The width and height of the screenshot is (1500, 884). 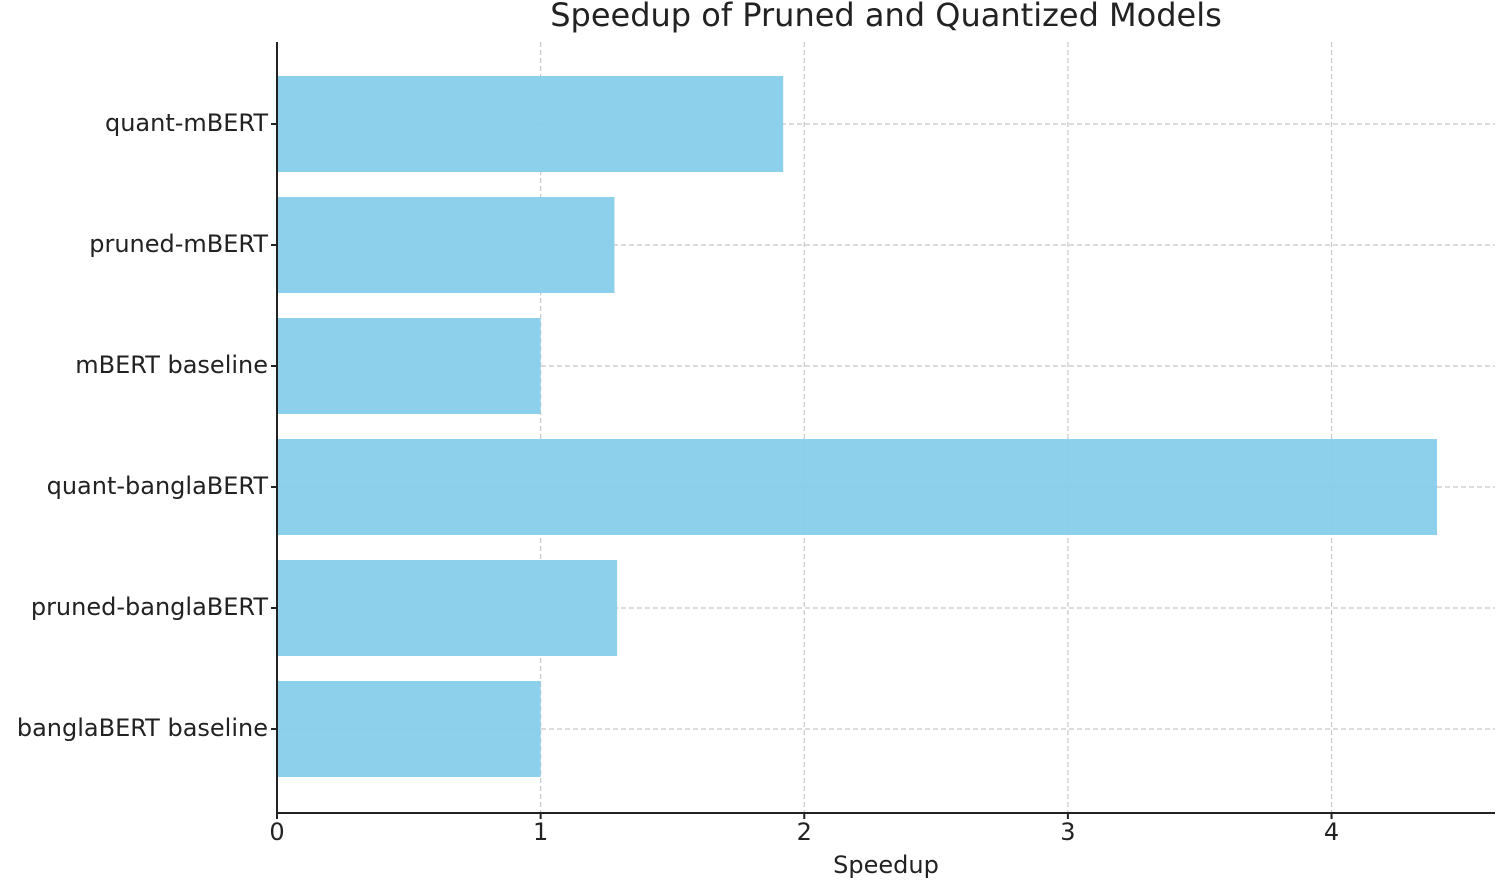 I want to click on y-tick-label: pruned-mBERT, so click(x=178, y=244).